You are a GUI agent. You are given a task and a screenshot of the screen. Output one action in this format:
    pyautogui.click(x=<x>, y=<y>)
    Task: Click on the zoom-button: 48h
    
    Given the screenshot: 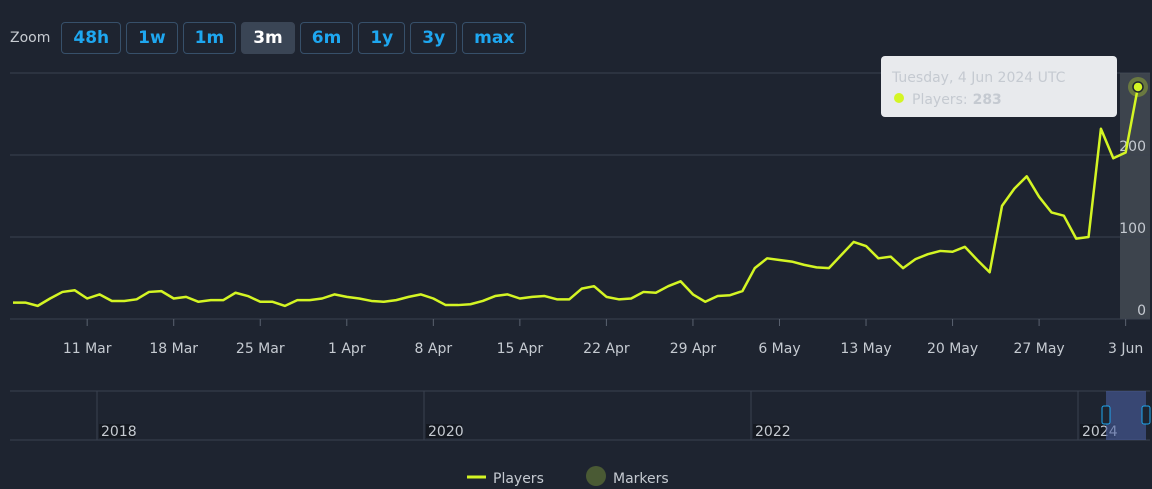 What is the action you would take?
    pyautogui.click(x=91, y=38)
    